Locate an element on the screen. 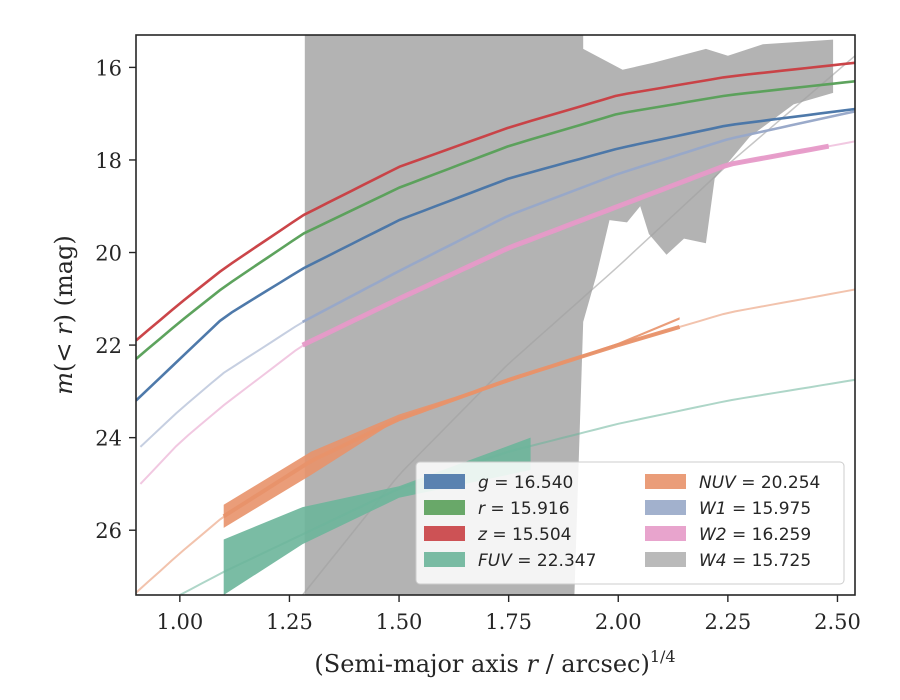 The height and width of the screenshot is (700, 900). legend-swatch-r is located at coordinates (444, 507).